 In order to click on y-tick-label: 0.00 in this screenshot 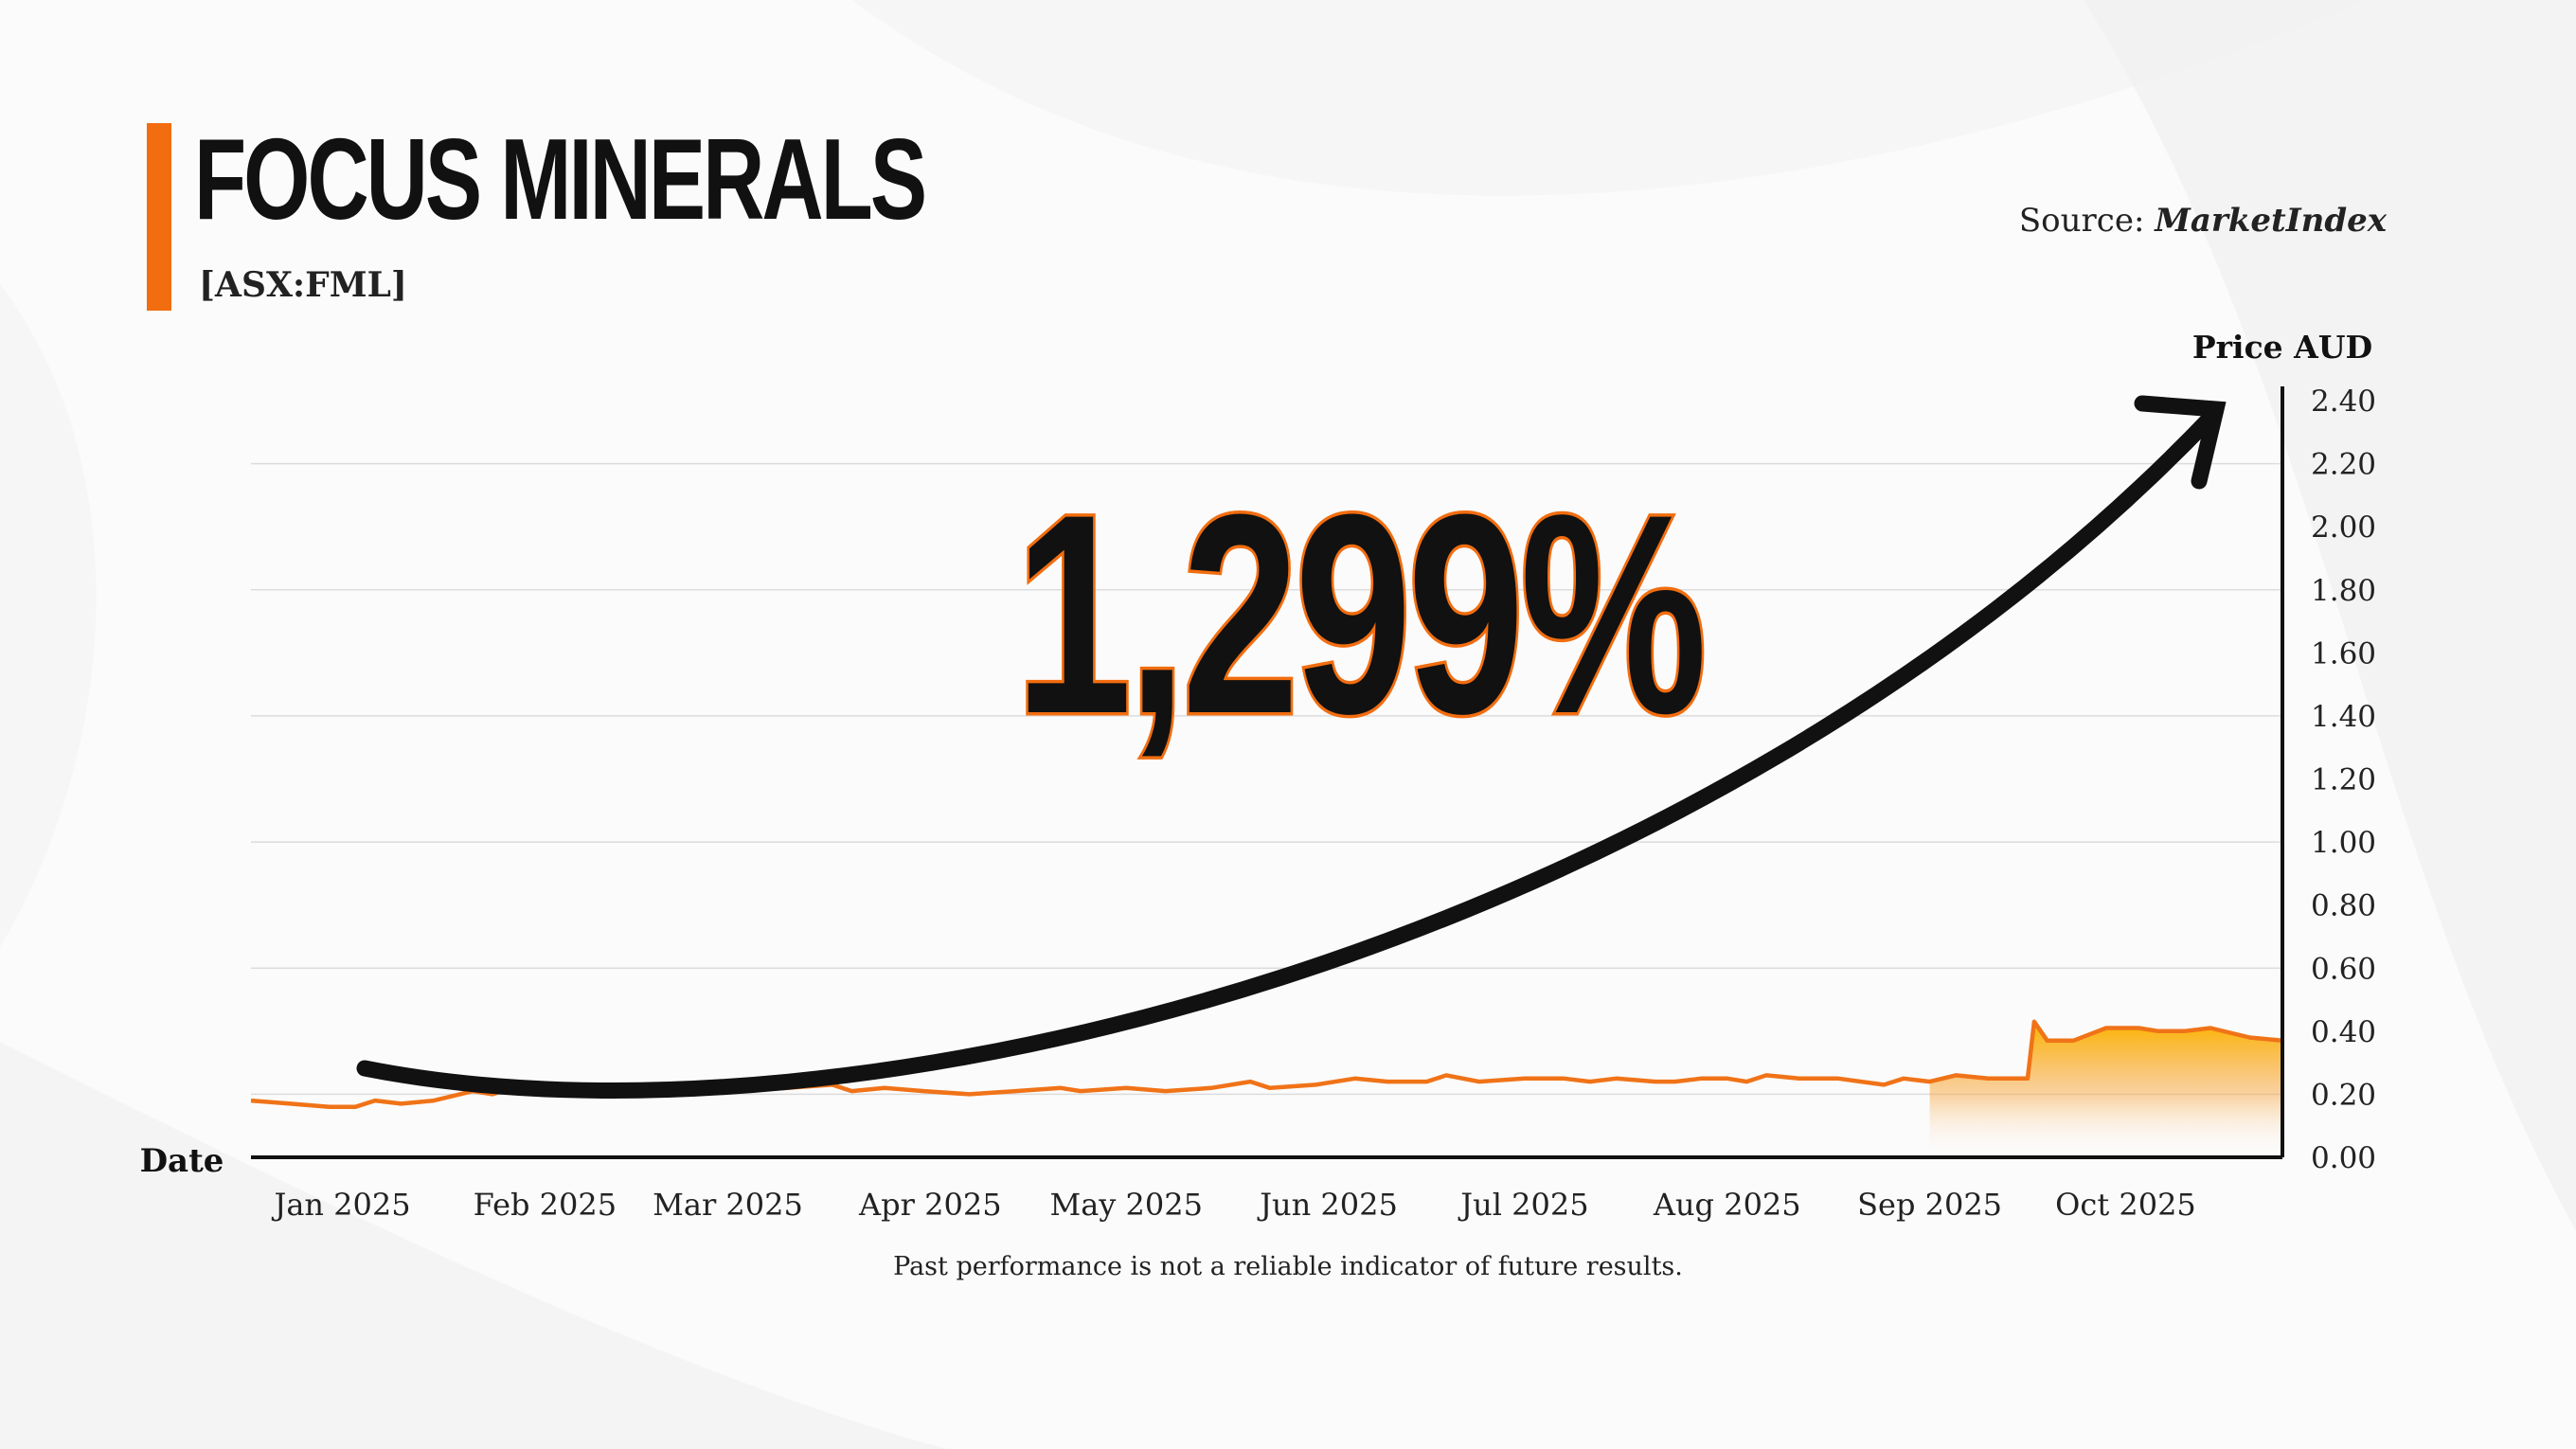, I will do `click(2343, 1158)`.